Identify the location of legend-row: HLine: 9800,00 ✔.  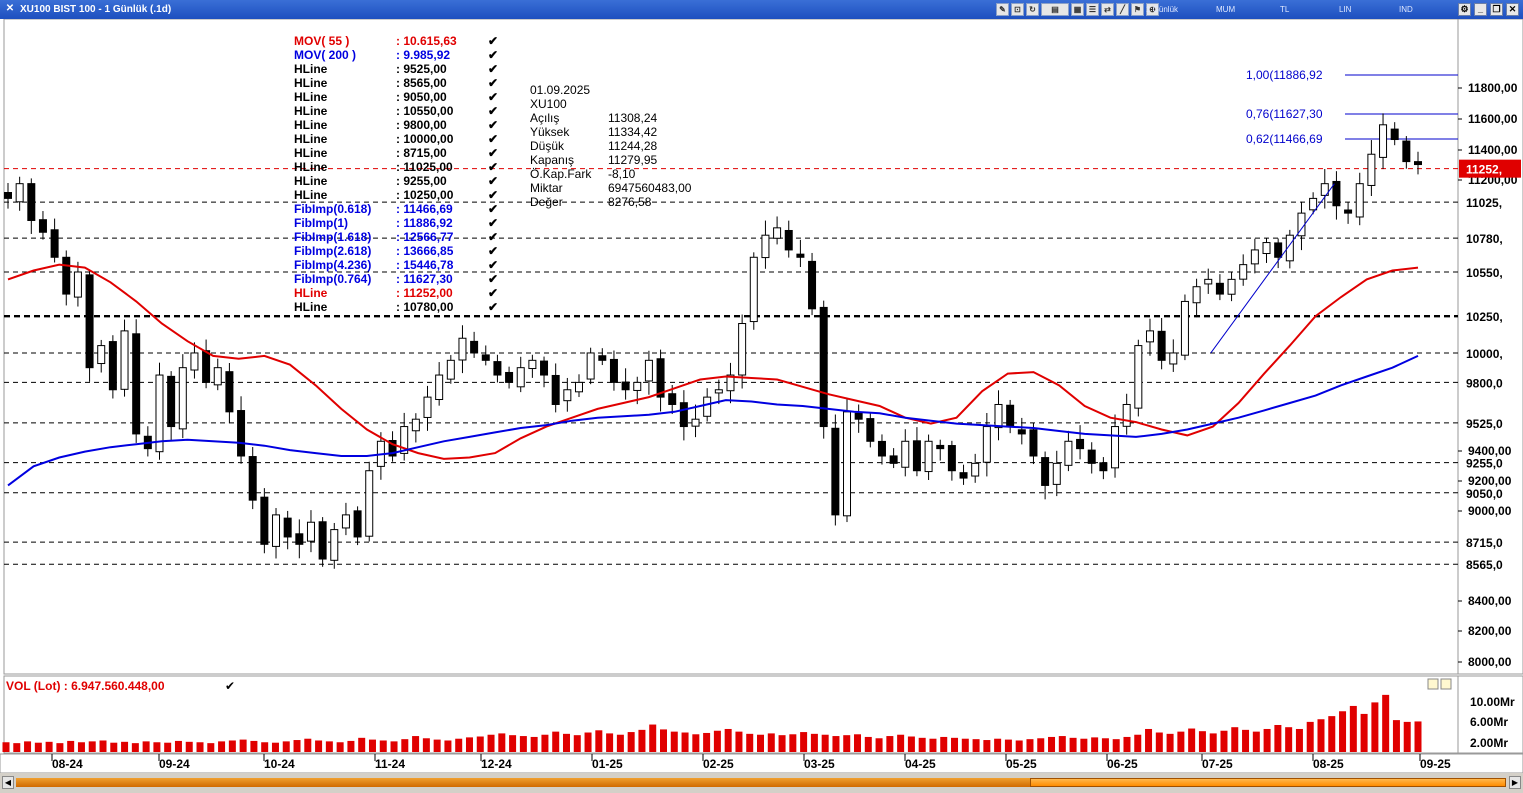
(397, 125).